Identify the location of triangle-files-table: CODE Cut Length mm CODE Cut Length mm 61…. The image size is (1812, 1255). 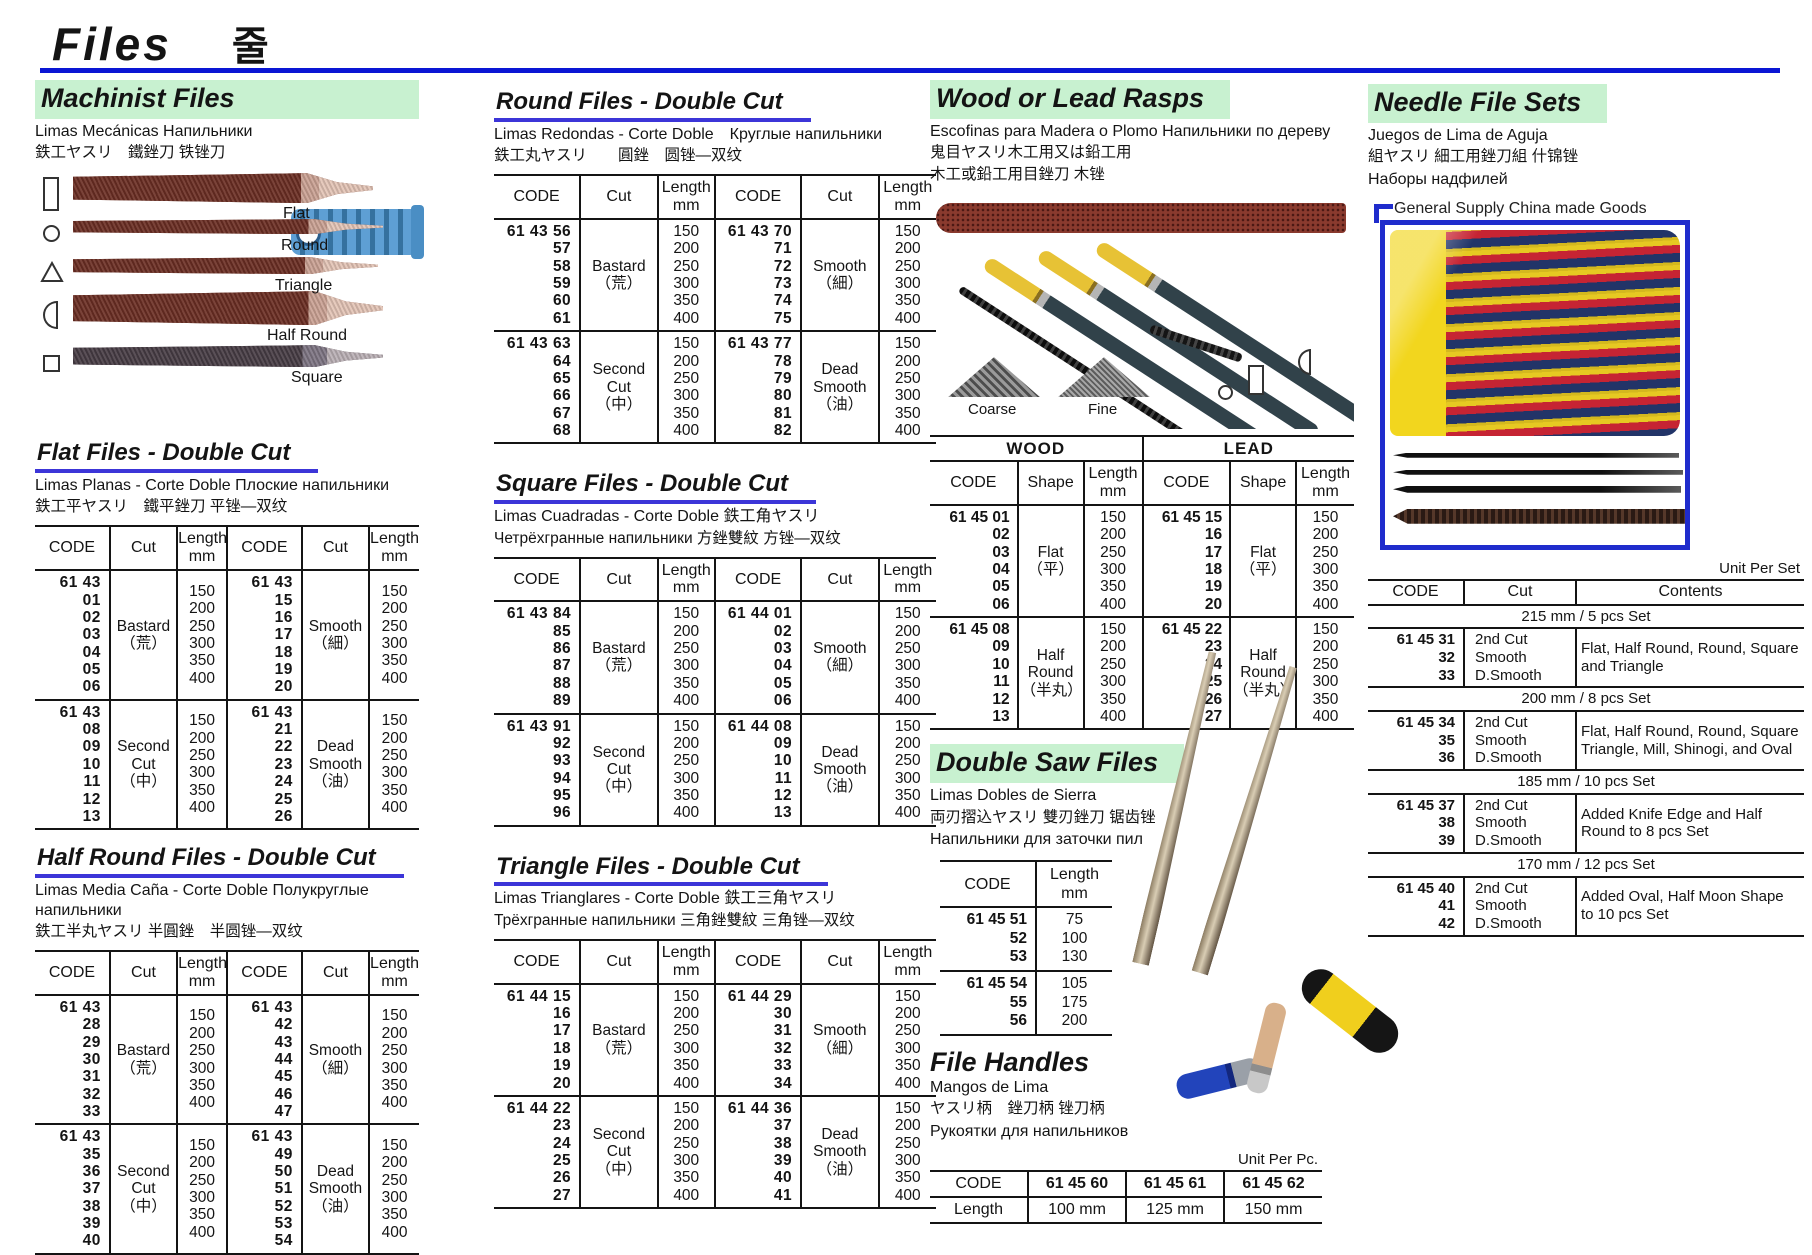
(715, 1074).